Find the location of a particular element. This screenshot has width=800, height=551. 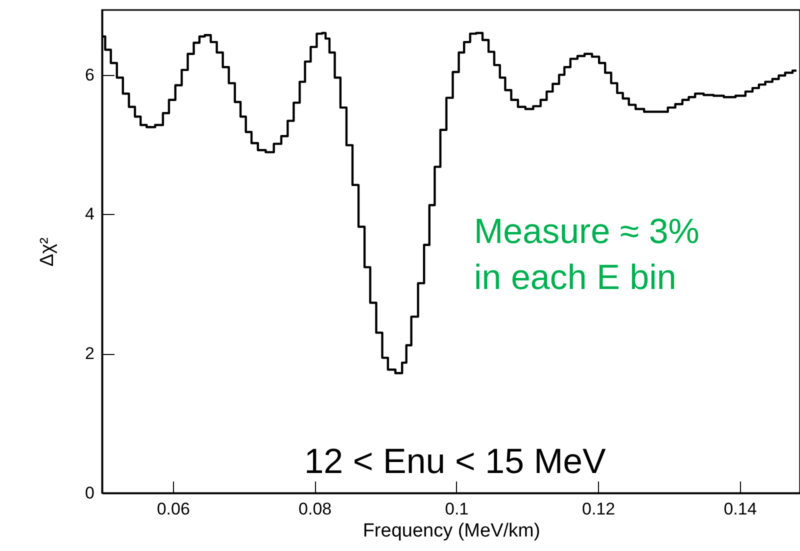

x-tick-label: 0.06 is located at coordinates (173, 509).